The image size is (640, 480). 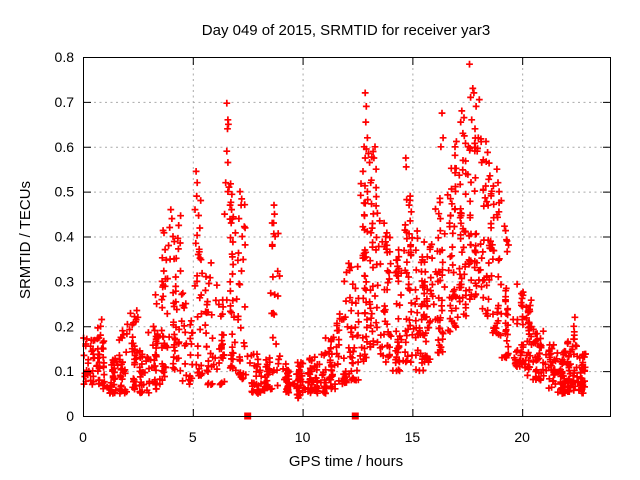 What do you see at coordinates (65, 237) in the screenshot?
I see `y-tick-label: 0.4` at bounding box center [65, 237].